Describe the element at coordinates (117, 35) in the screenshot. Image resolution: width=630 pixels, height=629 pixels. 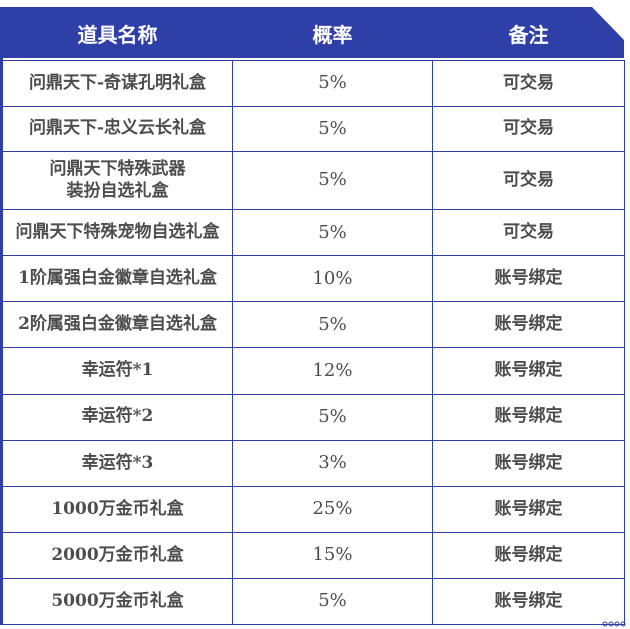
I see `header-item-name: 道具名称` at that location.